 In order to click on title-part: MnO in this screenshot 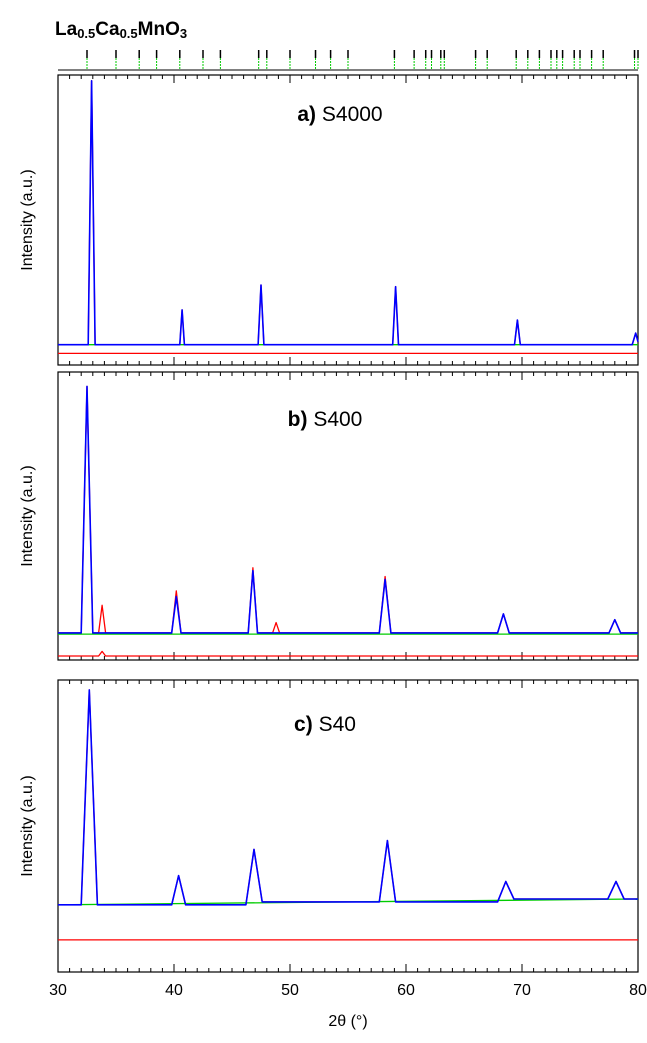, I will do `click(159, 29)`.